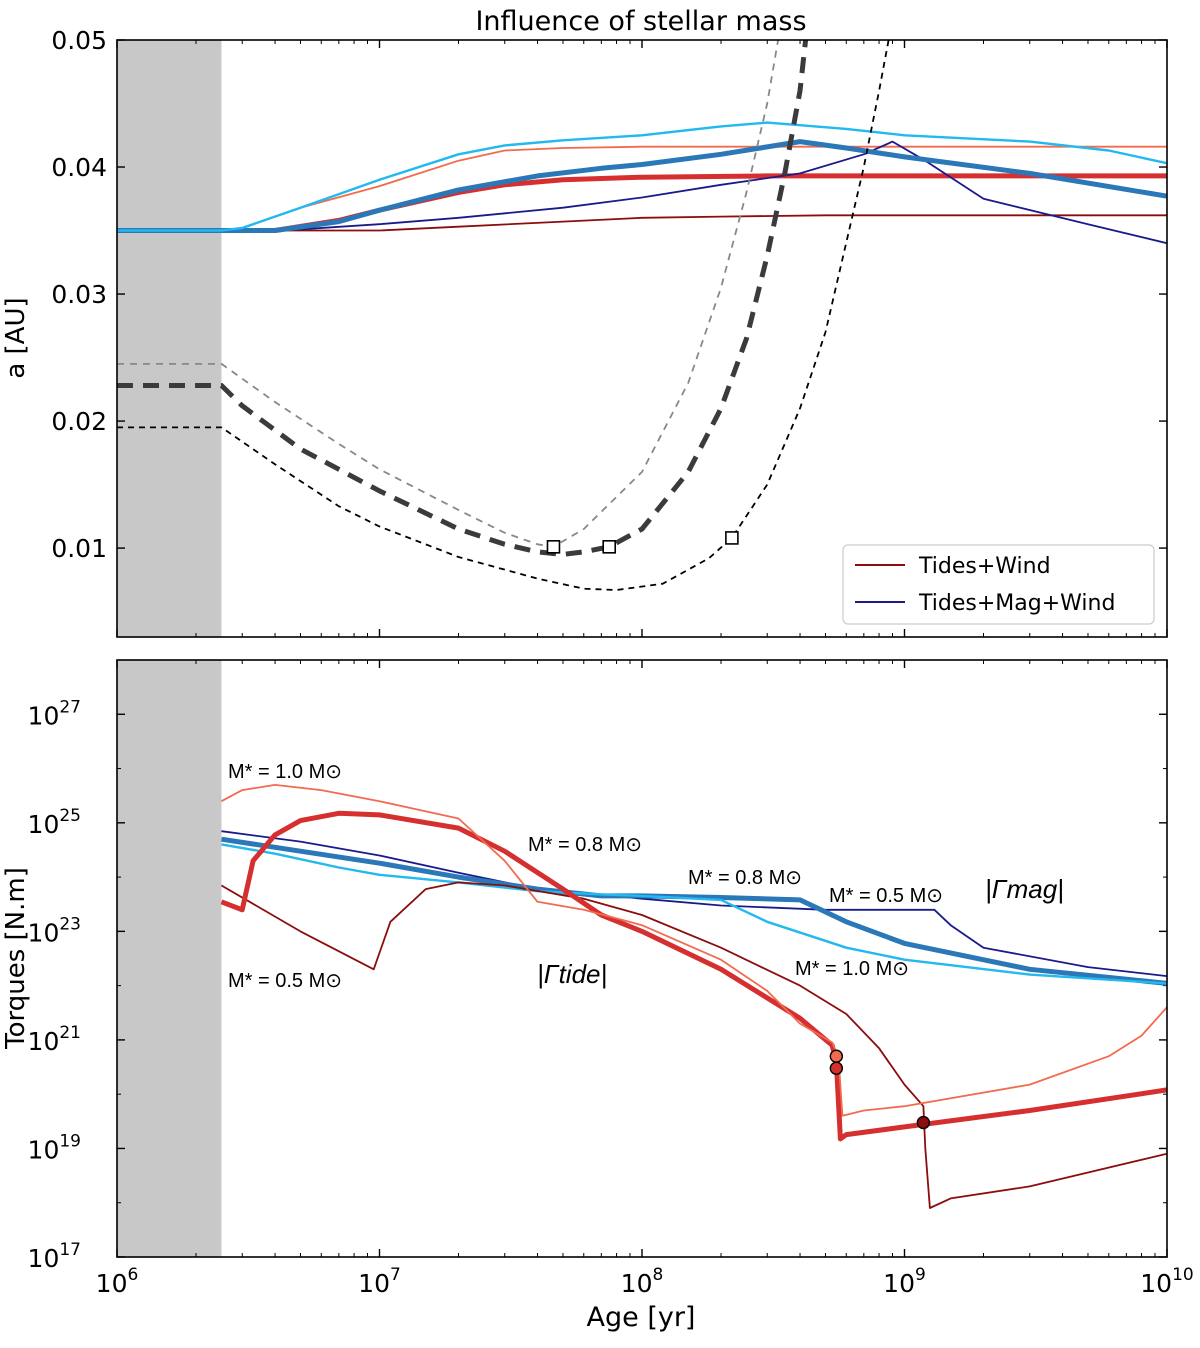  I want to click on top-y-tick-label: 0.03, so click(79, 294).